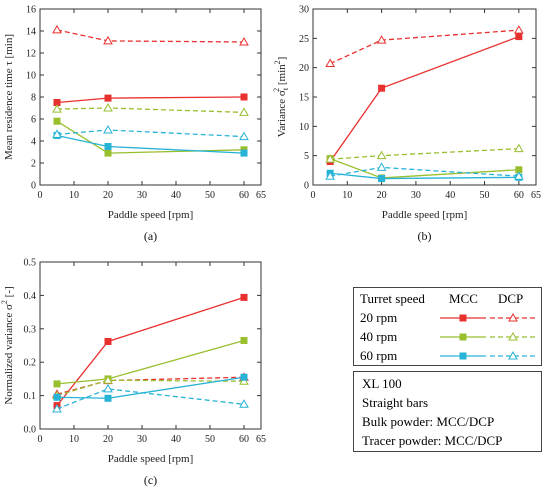 The height and width of the screenshot is (490, 550). What do you see at coordinates (425, 236) in the screenshot?
I see `panel-b-panel-label: (b)` at bounding box center [425, 236].